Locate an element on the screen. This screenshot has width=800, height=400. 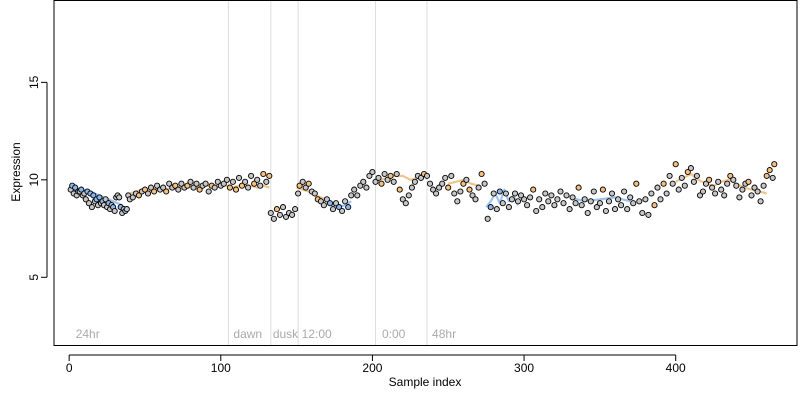
x-tick-label: 0 is located at coordinates (69, 368).